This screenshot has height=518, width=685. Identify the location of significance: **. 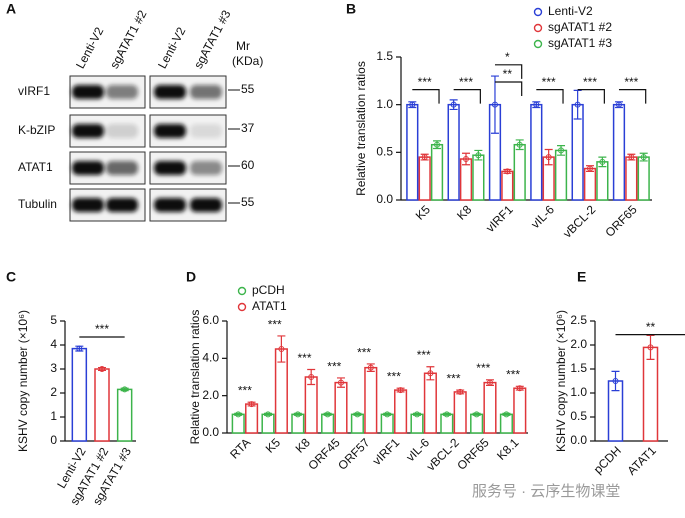
(508, 74).